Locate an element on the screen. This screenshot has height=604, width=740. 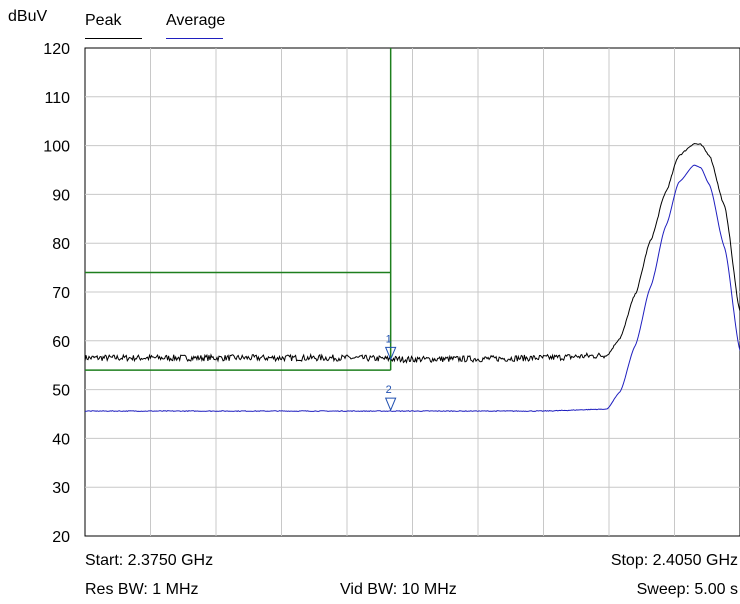
y-tick-label: 100 is located at coordinates (56, 147).